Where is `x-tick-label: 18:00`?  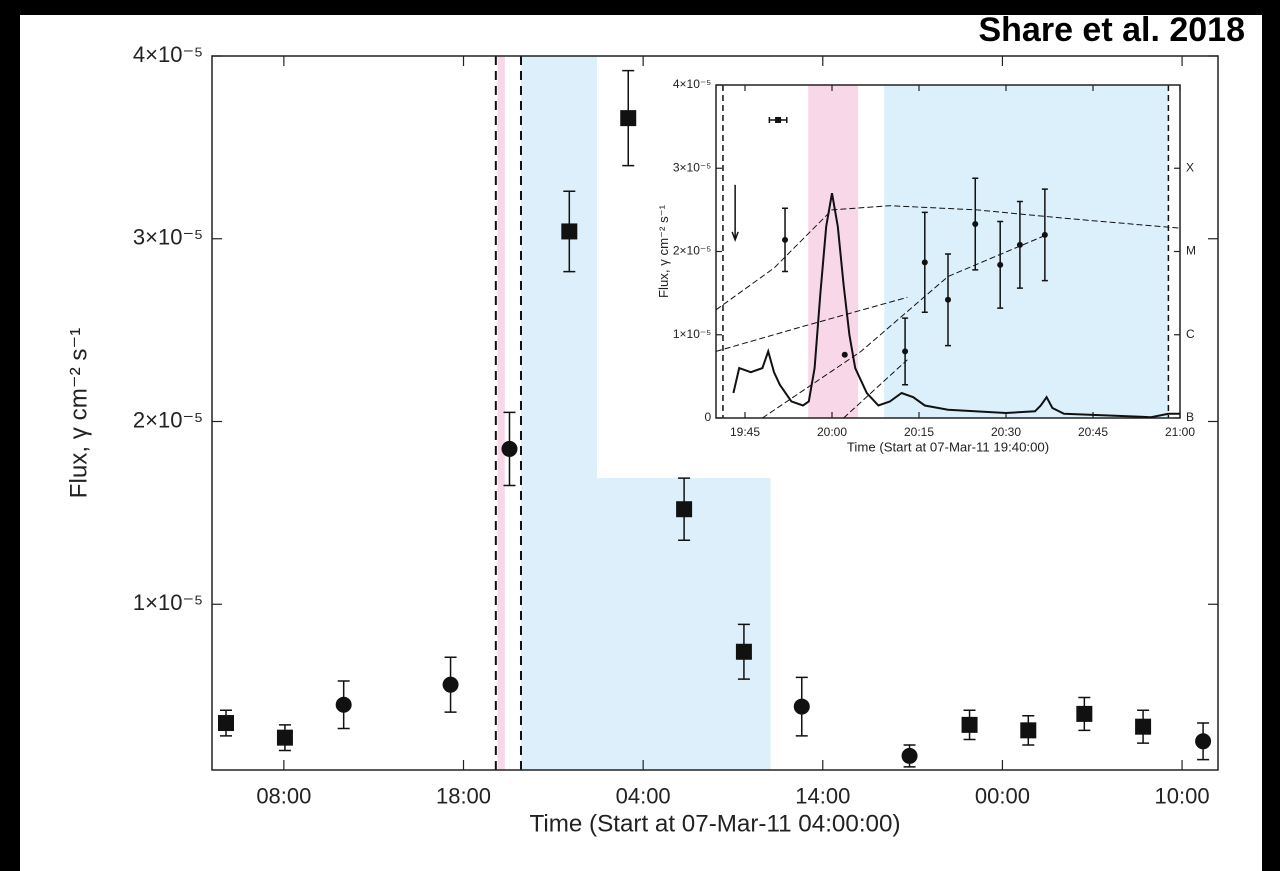
x-tick-label: 18:00 is located at coordinates (463, 795).